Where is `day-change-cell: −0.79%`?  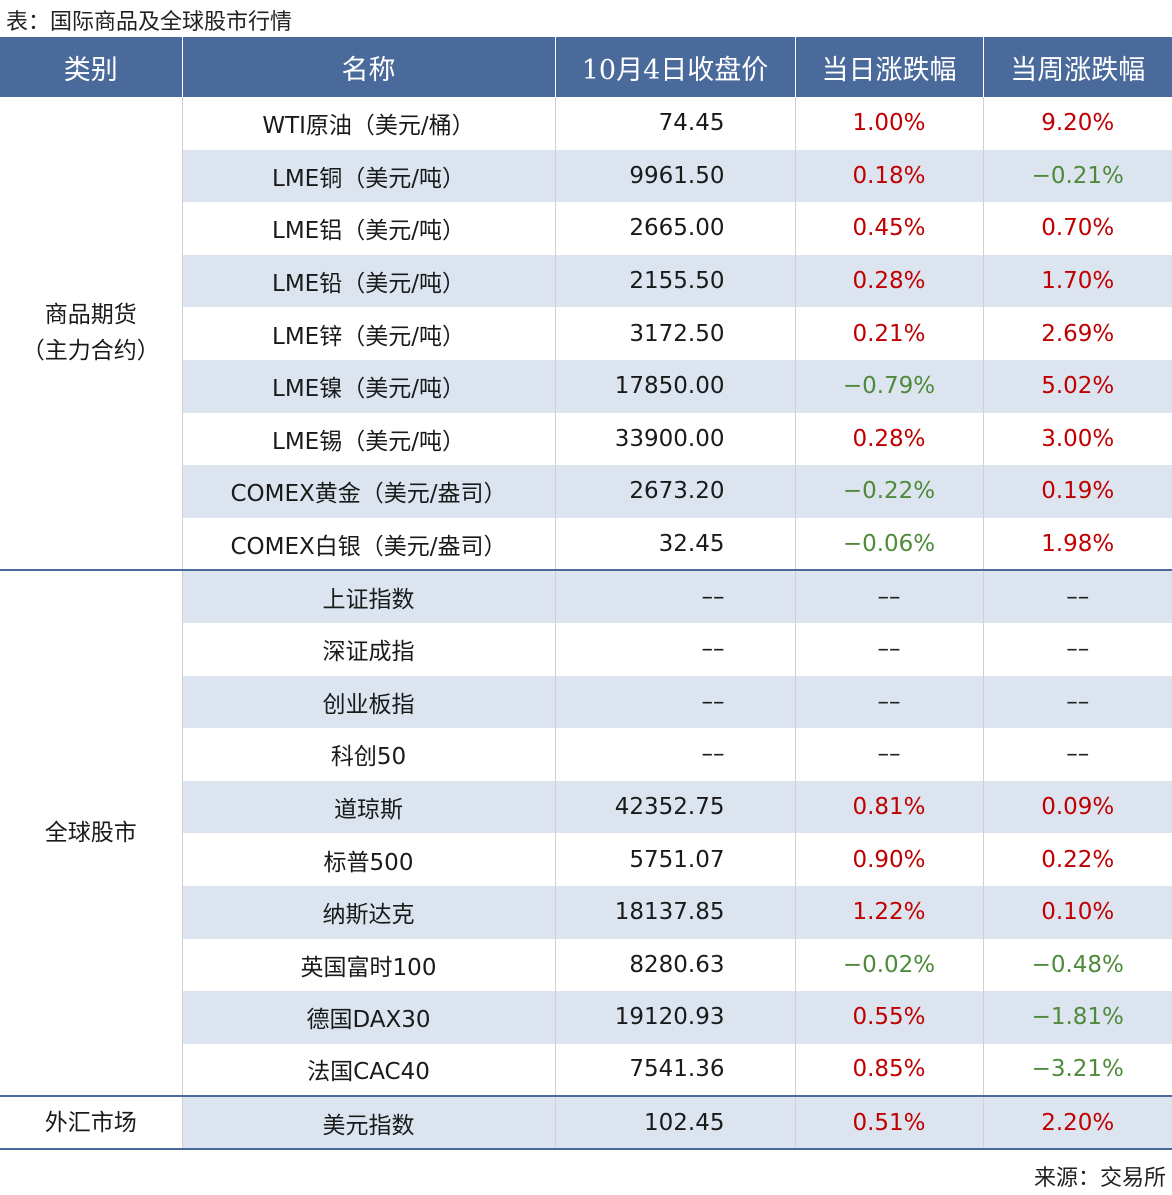
day-change-cell: −0.79% is located at coordinates (889, 386).